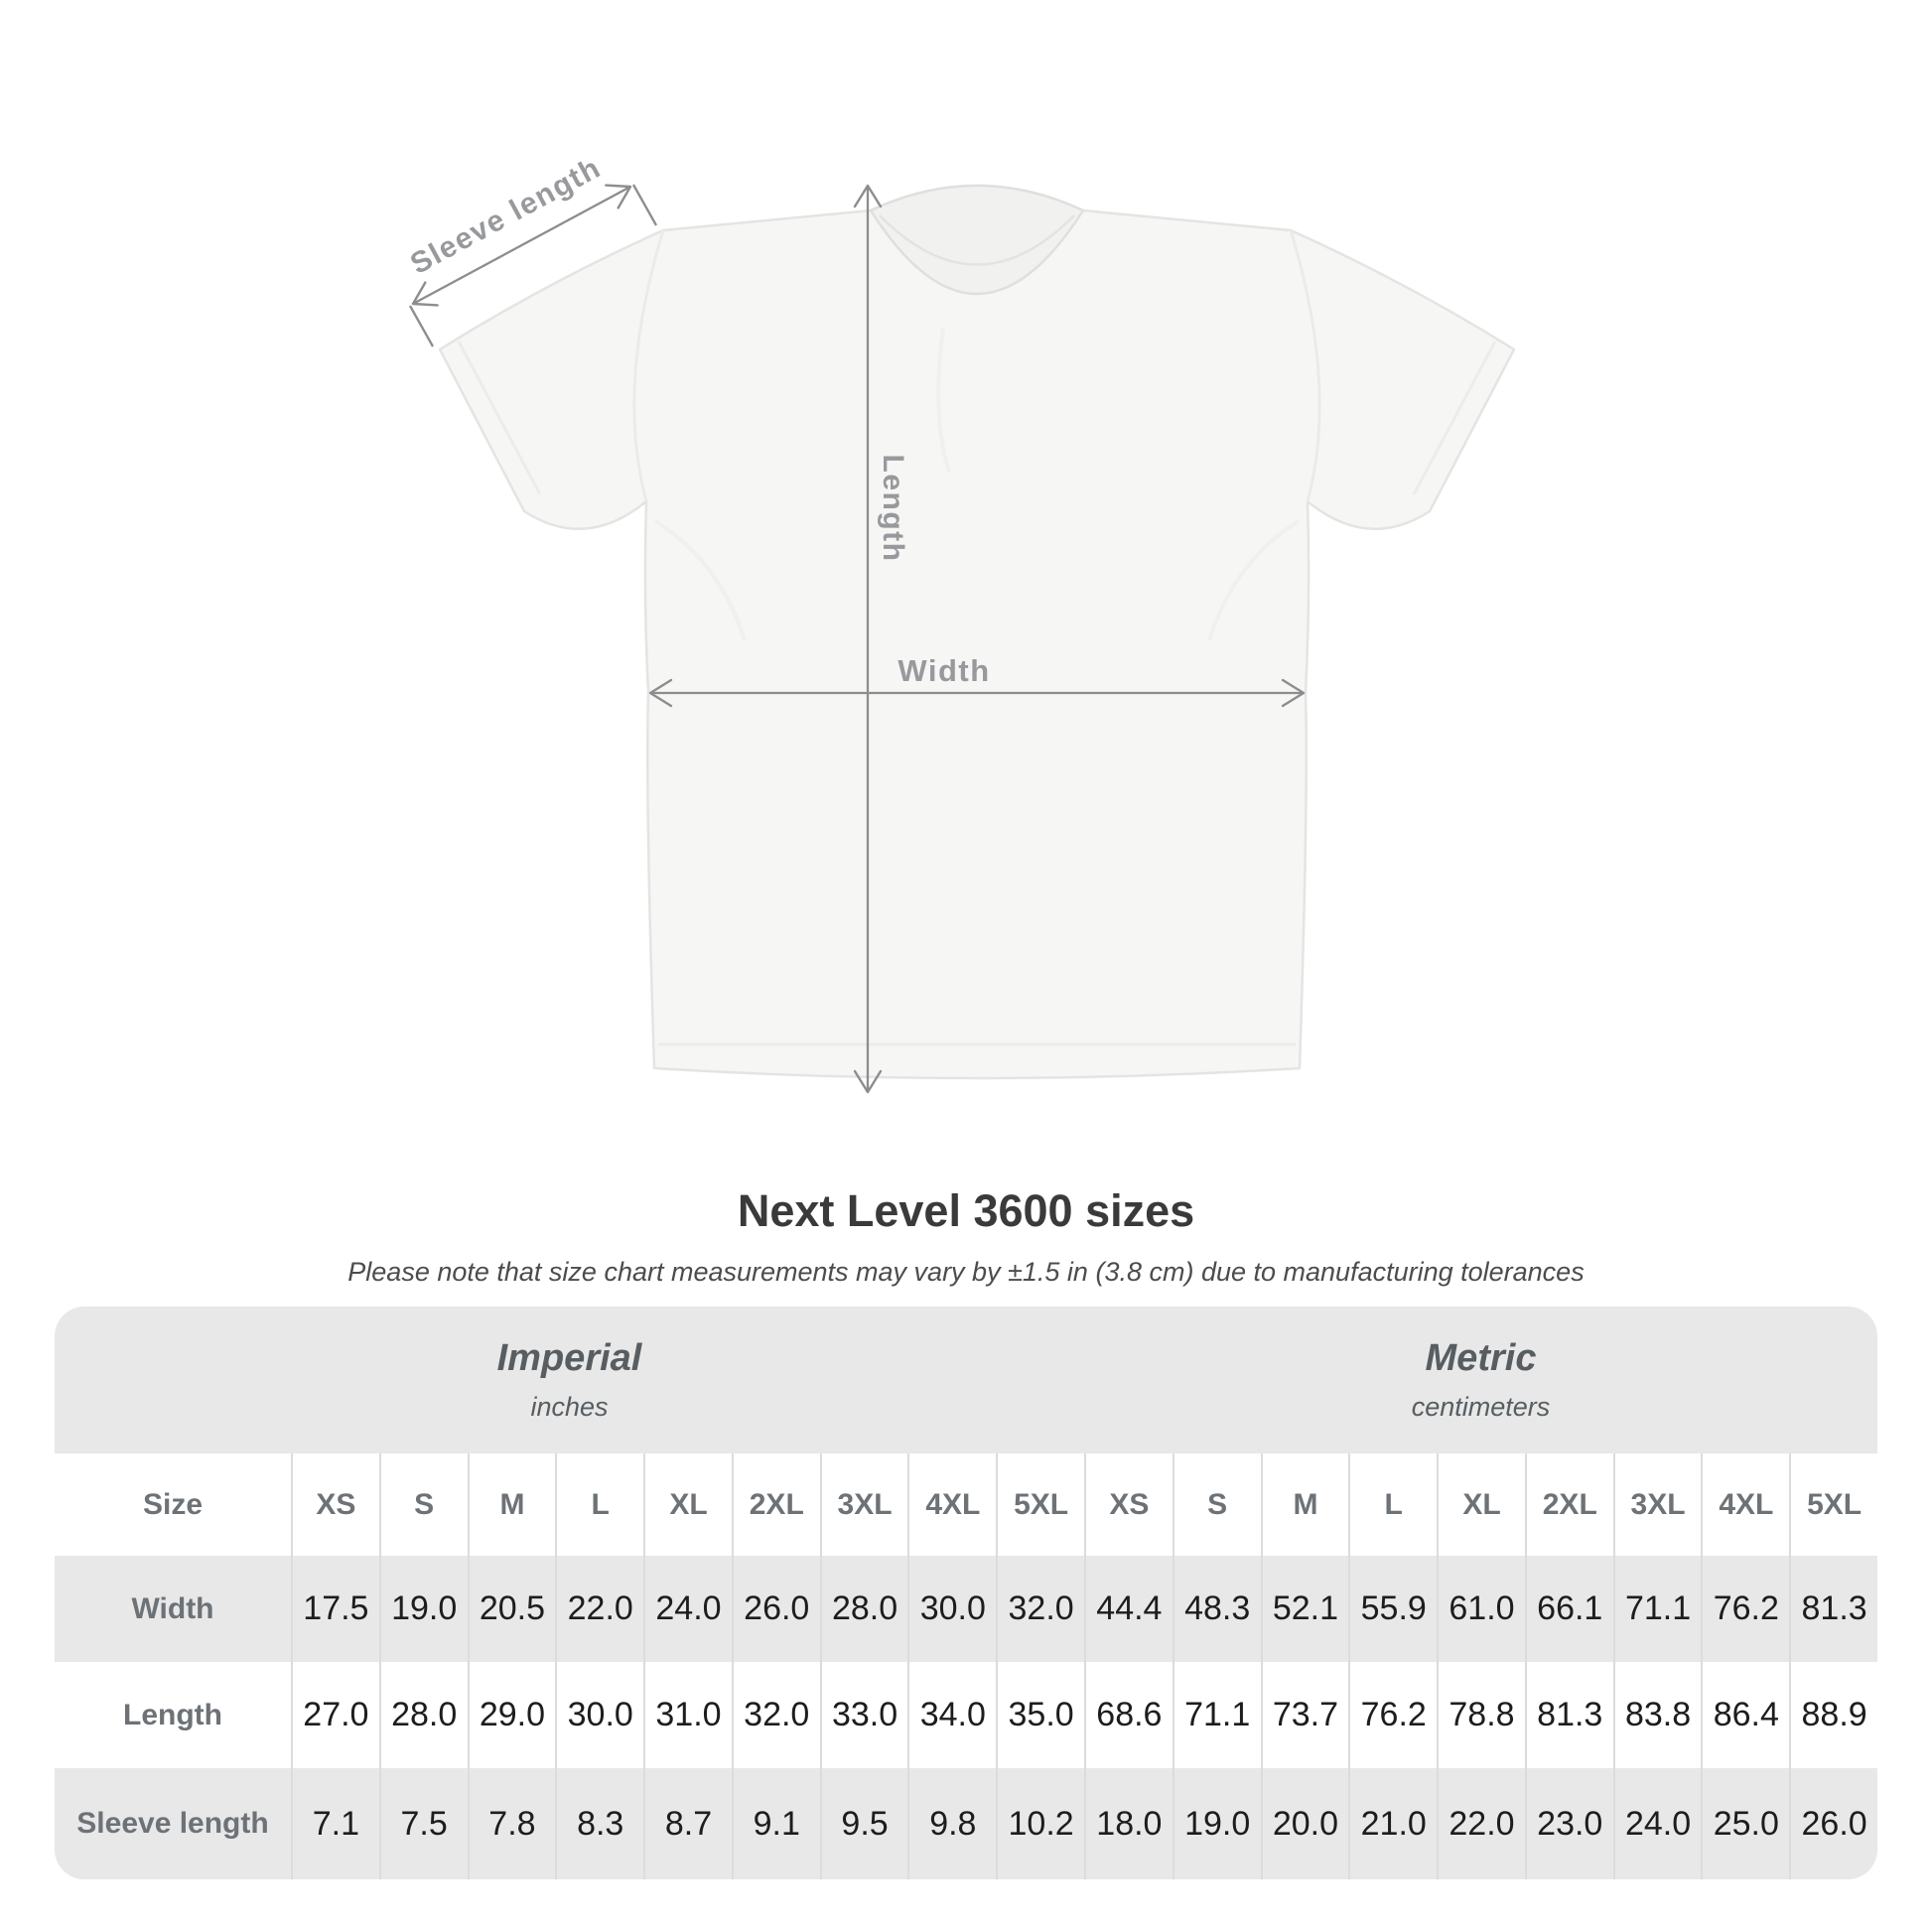  What do you see at coordinates (1568, 1823) in the screenshot?
I see `table-cell: 23.0` at bounding box center [1568, 1823].